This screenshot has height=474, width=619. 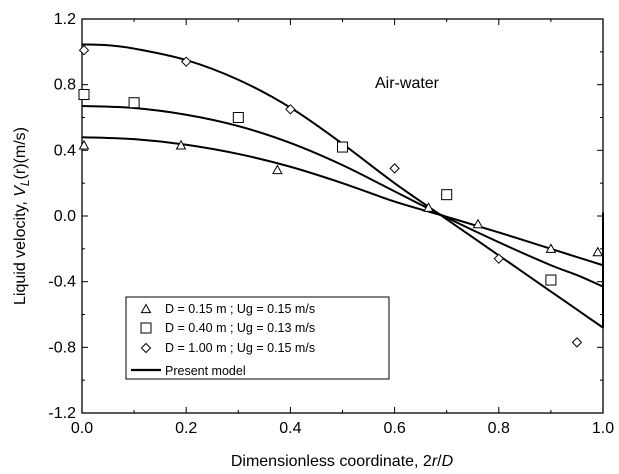 I want to click on y-axis-title-suffix: (r)(m/s), so click(x=20, y=153).